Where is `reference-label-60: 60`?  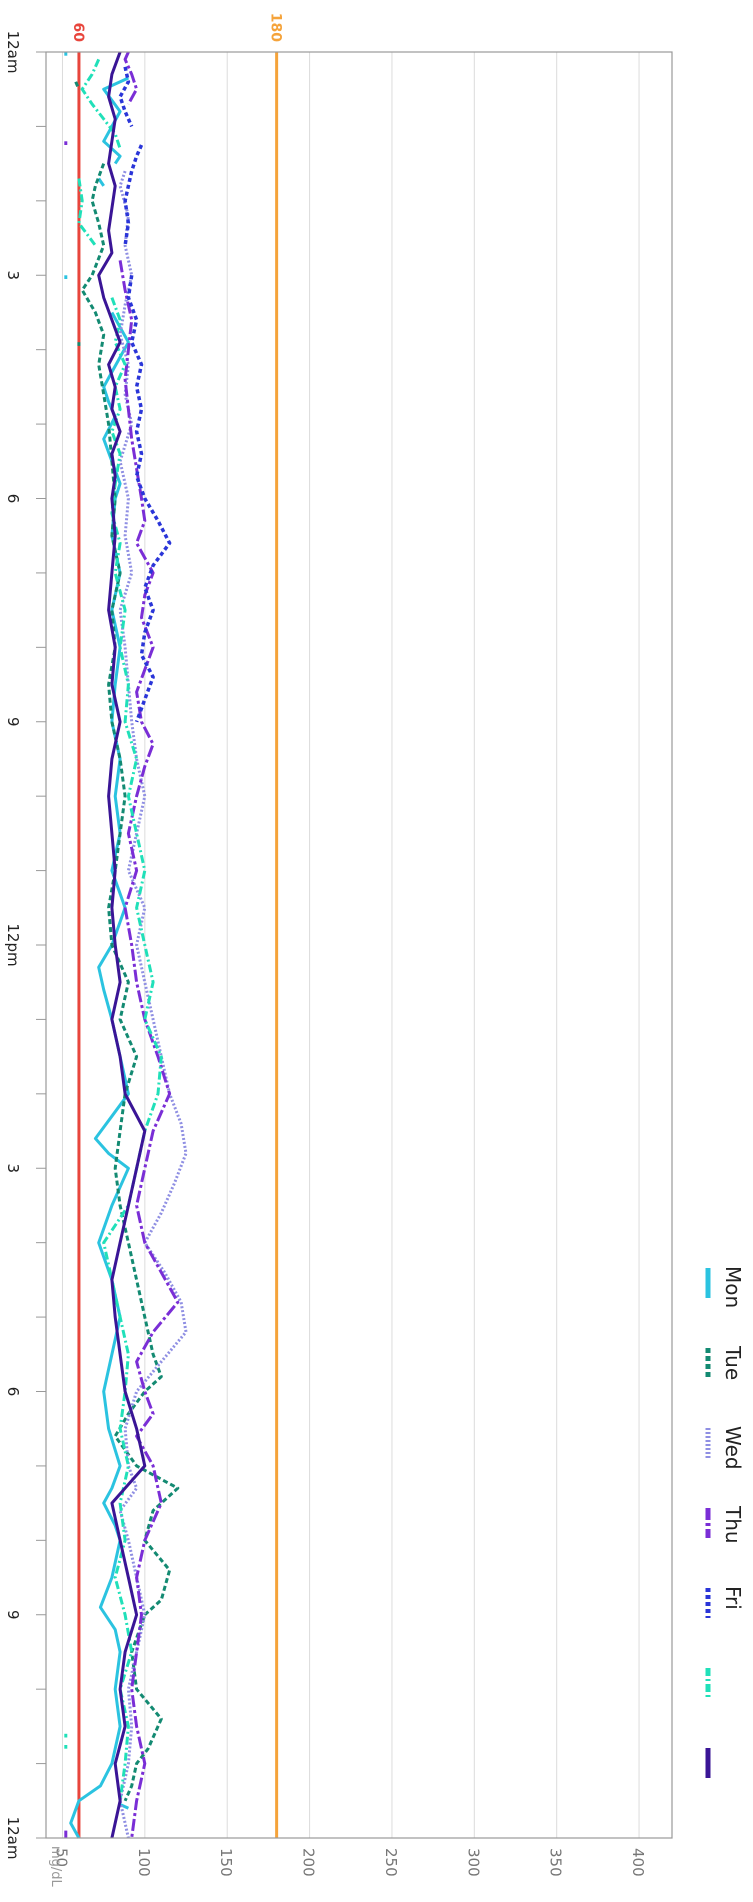 reference-label-60: 60 is located at coordinates (78, 33).